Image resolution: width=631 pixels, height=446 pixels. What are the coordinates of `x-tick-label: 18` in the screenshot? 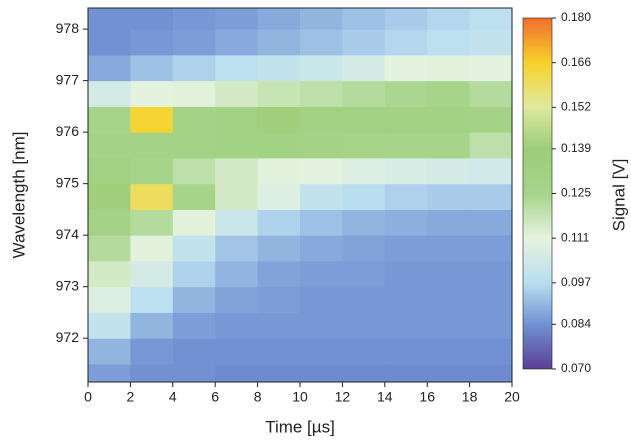 It's located at (470, 397).